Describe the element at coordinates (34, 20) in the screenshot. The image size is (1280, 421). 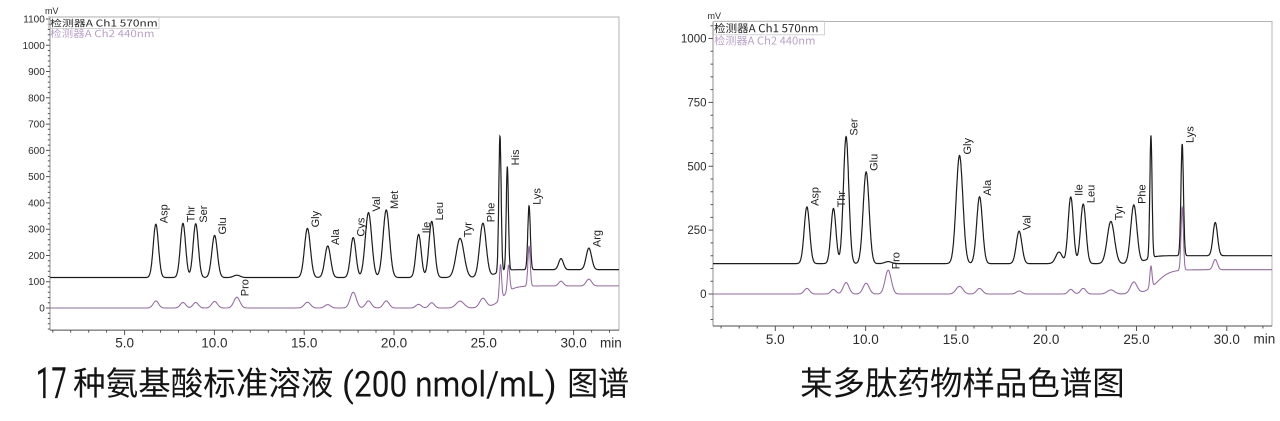
I see `svg-text: 1100` at that location.